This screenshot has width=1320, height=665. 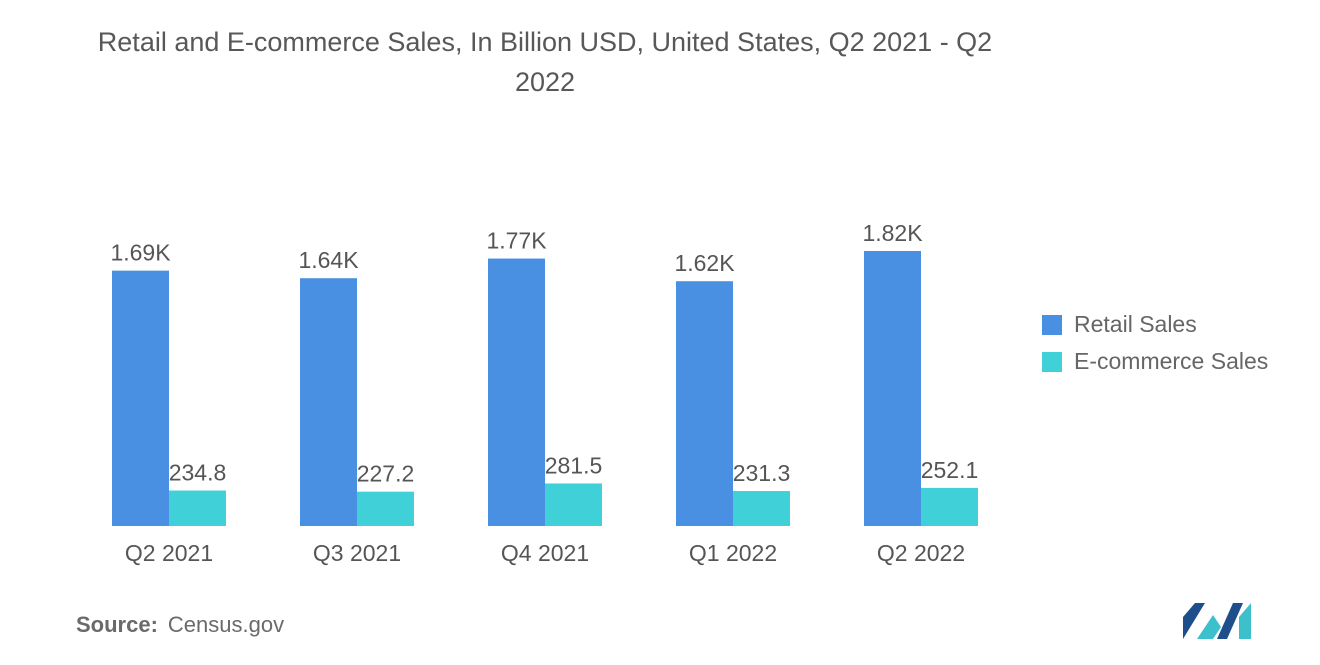 I want to click on bar-ecommerce-q2-2022, so click(x=949, y=506).